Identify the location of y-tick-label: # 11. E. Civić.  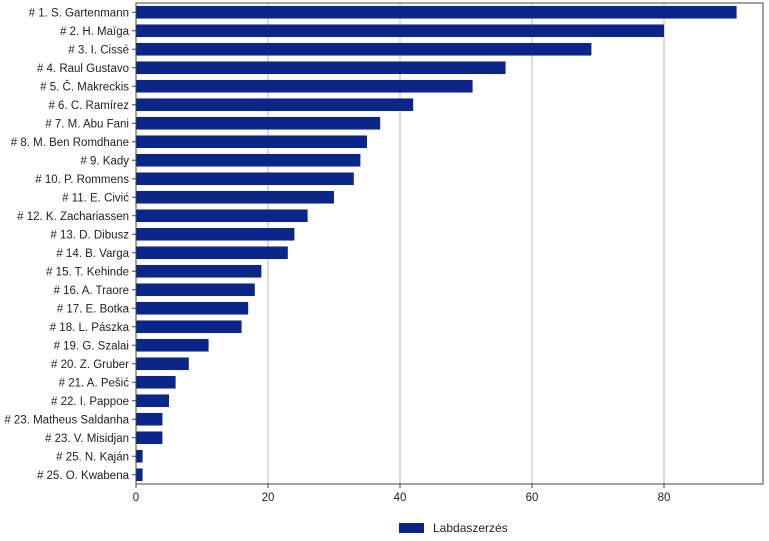
(95, 198).